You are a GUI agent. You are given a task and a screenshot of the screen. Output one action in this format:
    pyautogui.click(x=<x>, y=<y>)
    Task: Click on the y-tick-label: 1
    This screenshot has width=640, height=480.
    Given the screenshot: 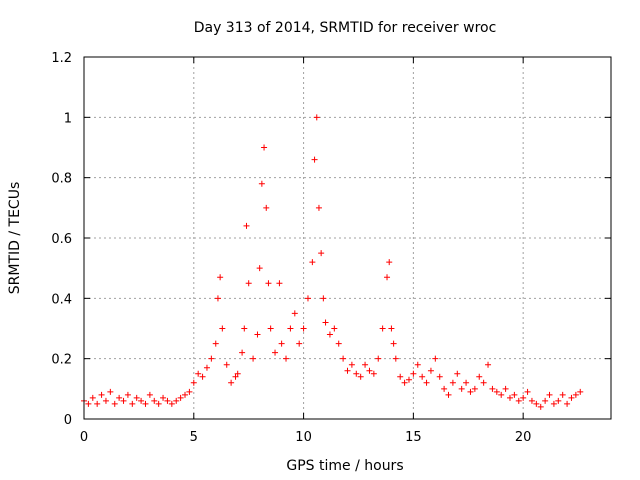 What is the action you would take?
    pyautogui.click(x=68, y=118)
    